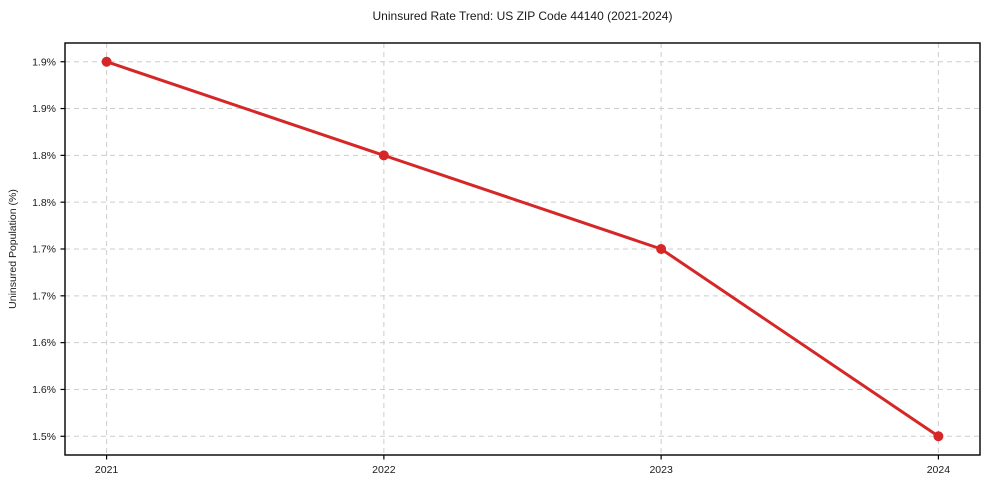 This screenshot has width=989, height=490. What do you see at coordinates (661, 470) in the screenshot?
I see `x-tick-label: 2023` at bounding box center [661, 470].